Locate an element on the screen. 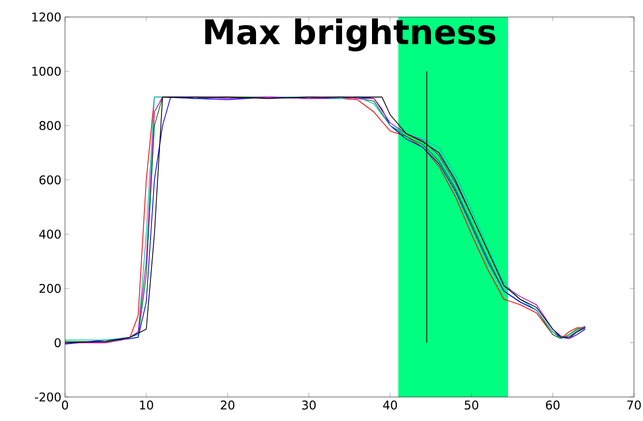  y-tick-label: 0 is located at coordinates (57, 343).